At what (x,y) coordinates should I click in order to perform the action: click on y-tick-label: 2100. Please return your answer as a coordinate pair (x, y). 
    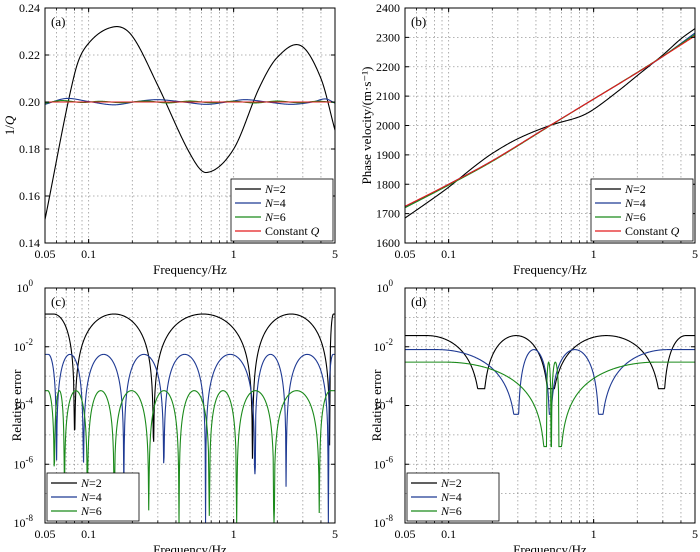
    Looking at the image, I should click on (388, 96).